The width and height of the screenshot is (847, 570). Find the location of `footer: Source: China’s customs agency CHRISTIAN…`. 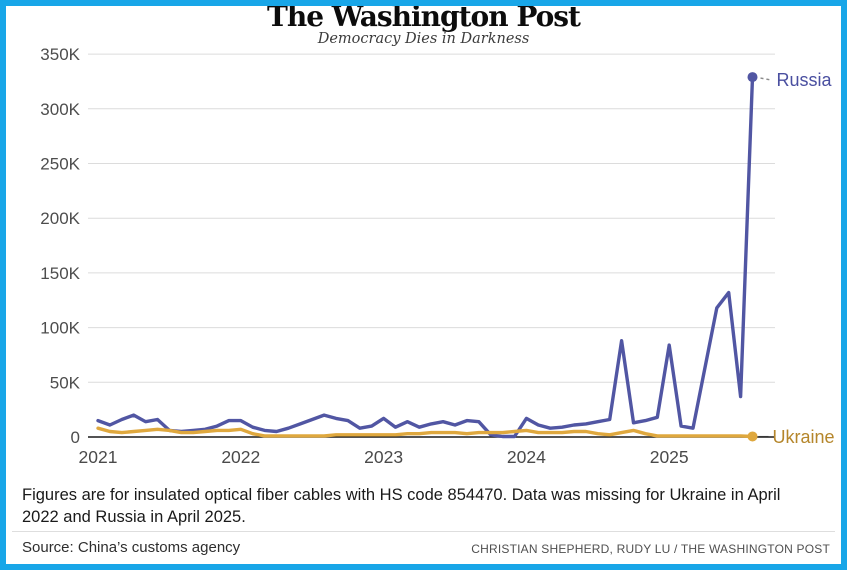

footer: Source: China’s customs agency CHRISTIAN… is located at coordinates (426, 549).